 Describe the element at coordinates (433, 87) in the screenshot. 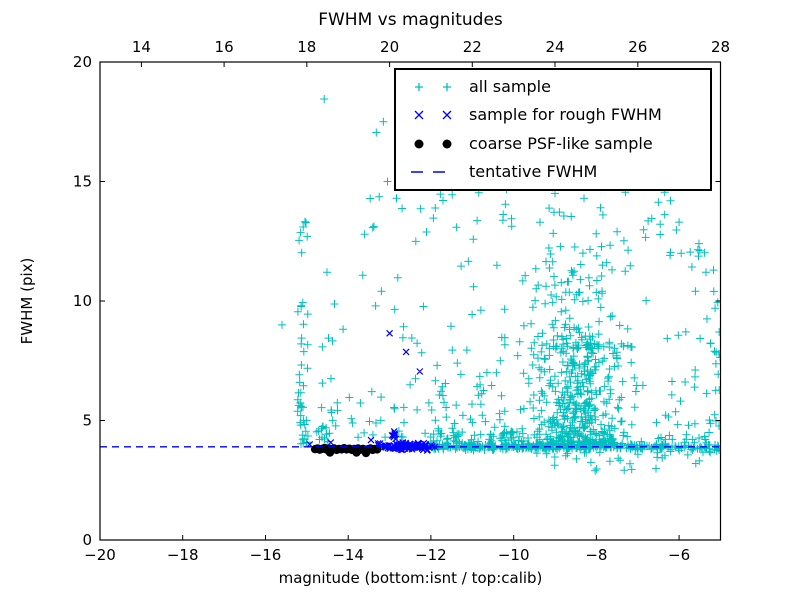

I see `plus-marker-icon` at that location.